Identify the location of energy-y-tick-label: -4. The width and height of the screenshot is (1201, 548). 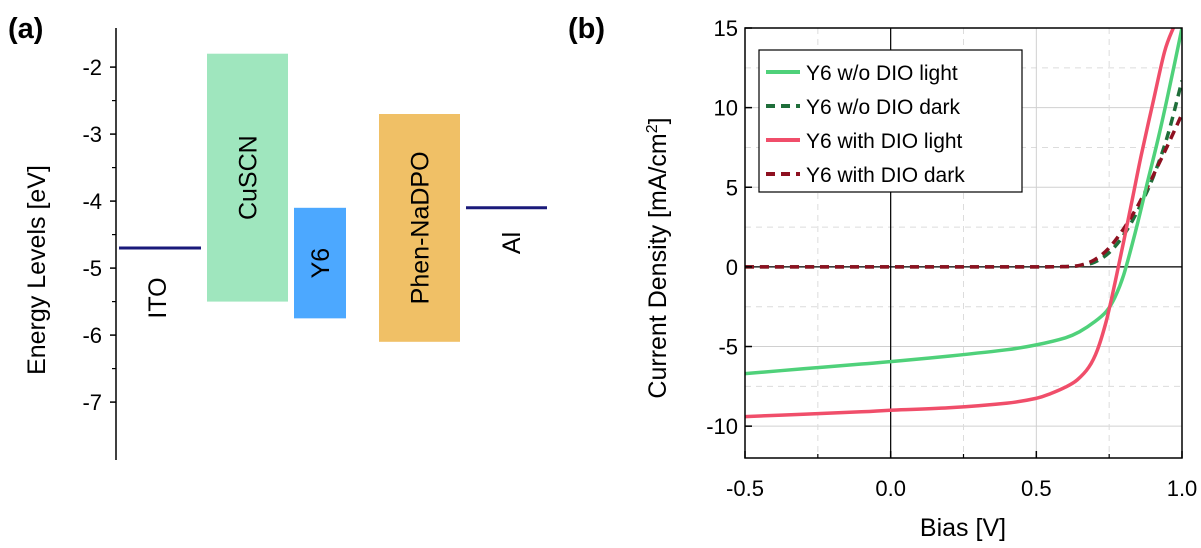
(92, 201).